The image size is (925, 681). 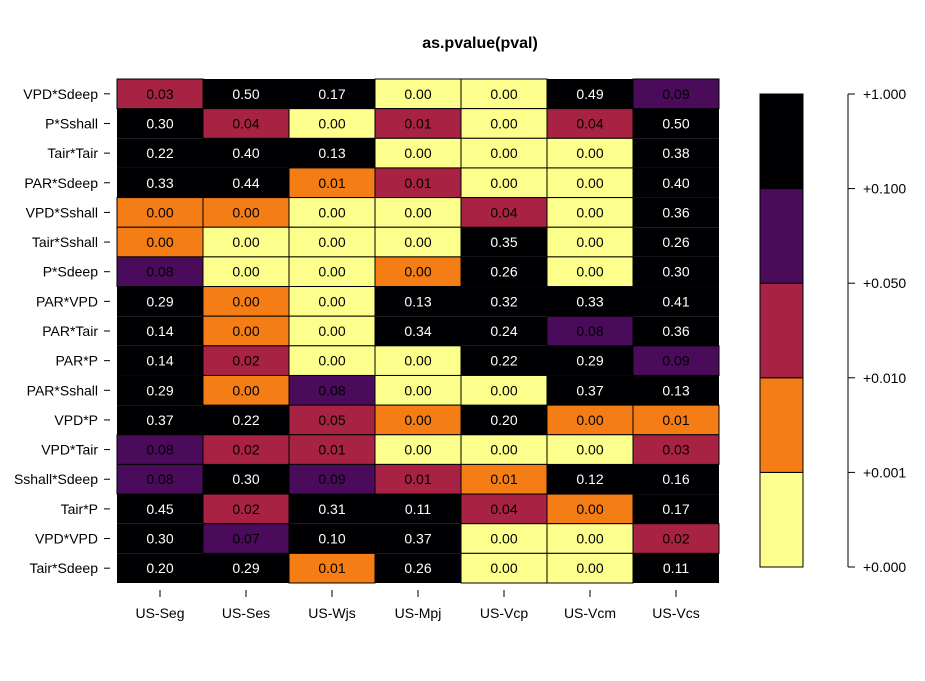 I want to click on chart-title: as.pvalue(pval), so click(x=480, y=43).